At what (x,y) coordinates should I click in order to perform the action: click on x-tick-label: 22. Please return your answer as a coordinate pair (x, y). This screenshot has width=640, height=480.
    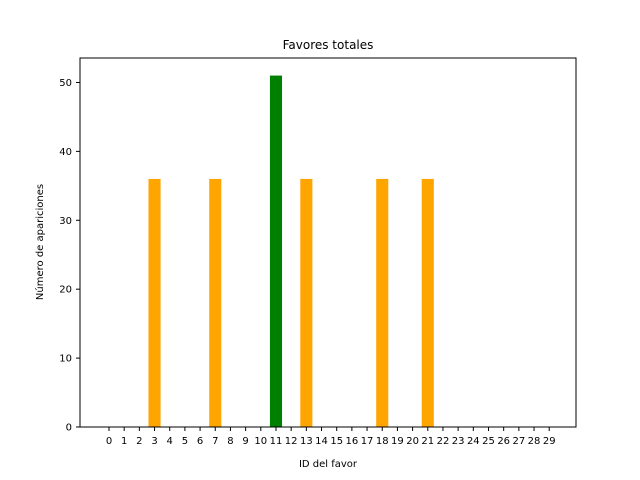
    Looking at the image, I should click on (443, 441).